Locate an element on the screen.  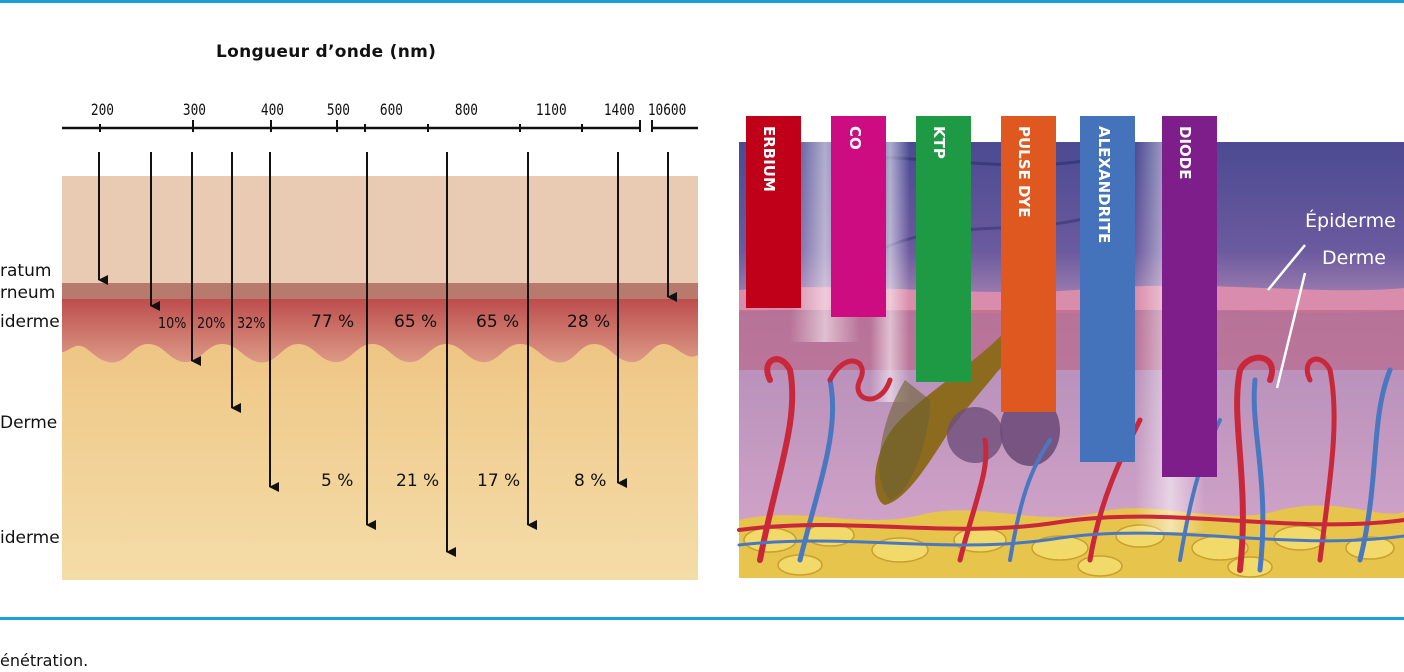
tick-label: 200 is located at coordinates (102, 109).